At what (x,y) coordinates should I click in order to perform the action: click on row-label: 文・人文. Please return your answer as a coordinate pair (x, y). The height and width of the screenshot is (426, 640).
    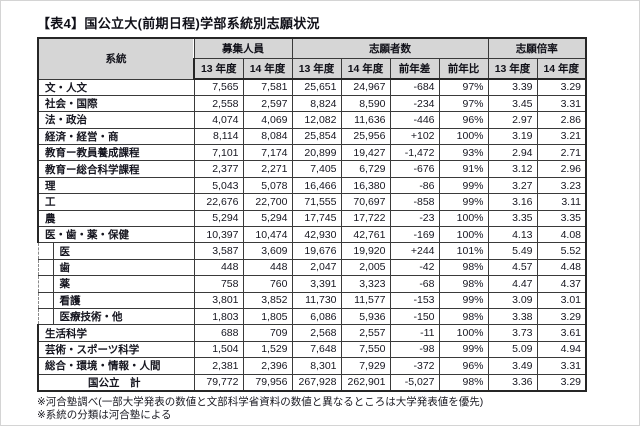
    Looking at the image, I should click on (116, 87).